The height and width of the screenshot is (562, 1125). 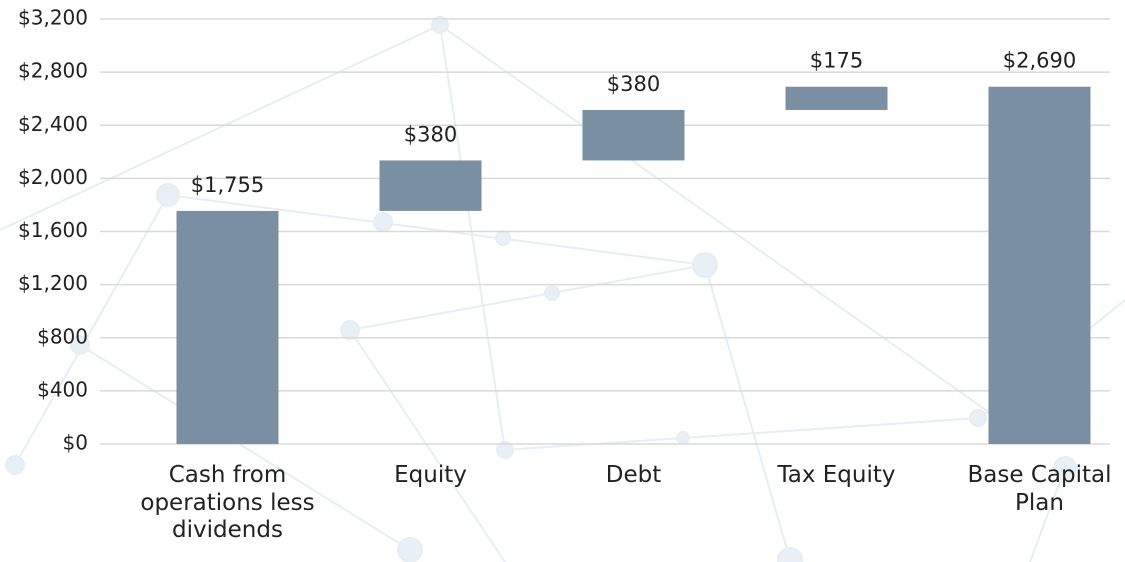 I want to click on x-tick-label: Equity, so click(x=430, y=475).